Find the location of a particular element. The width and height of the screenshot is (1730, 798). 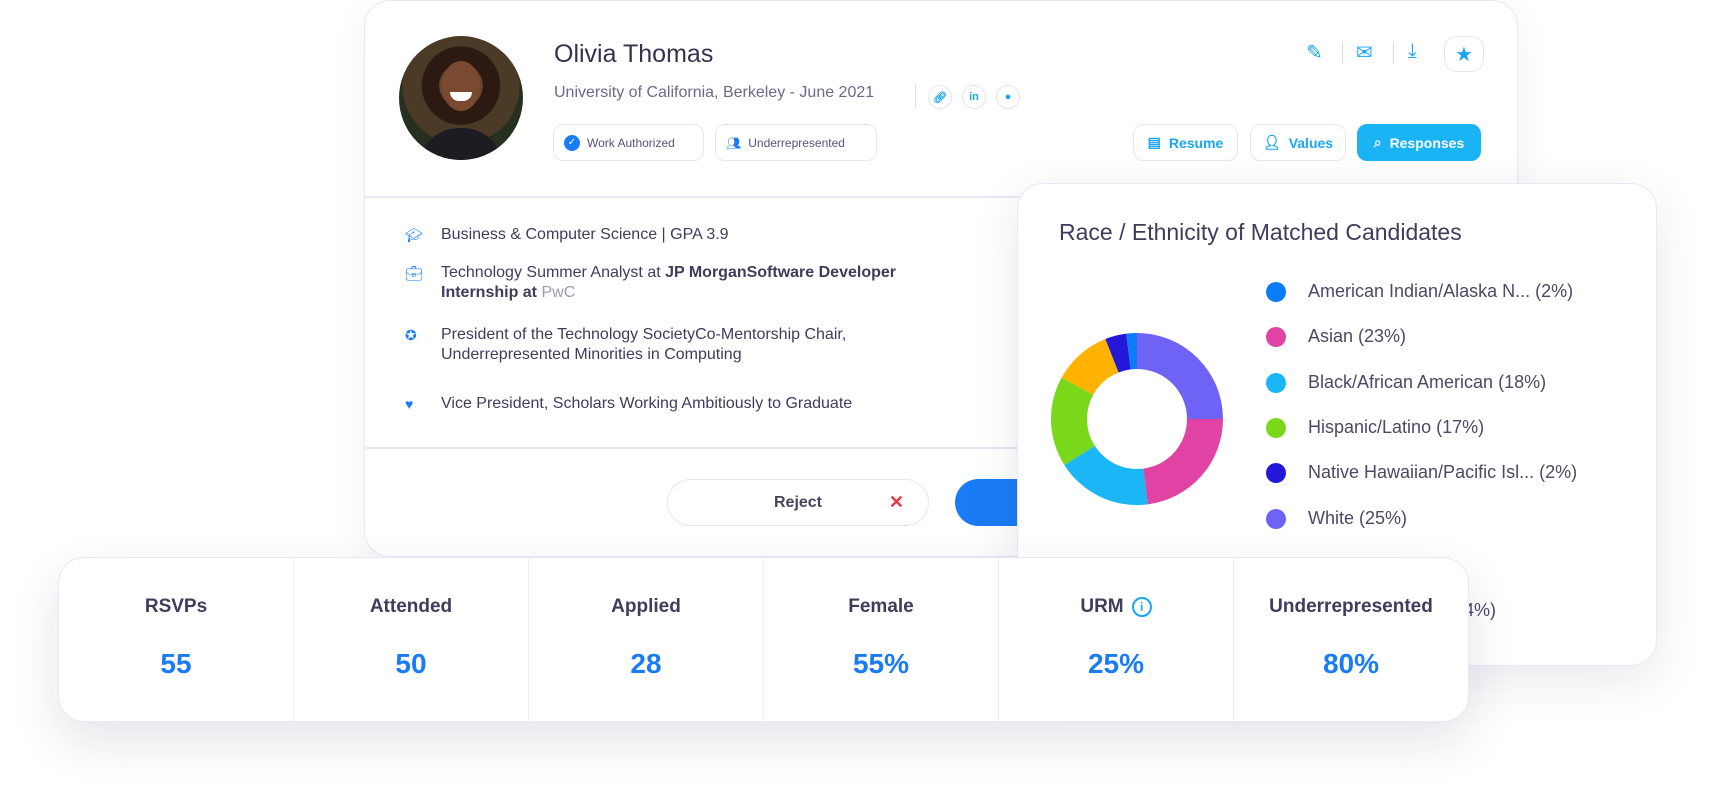

verified-icon: ✓ is located at coordinates (572, 142).